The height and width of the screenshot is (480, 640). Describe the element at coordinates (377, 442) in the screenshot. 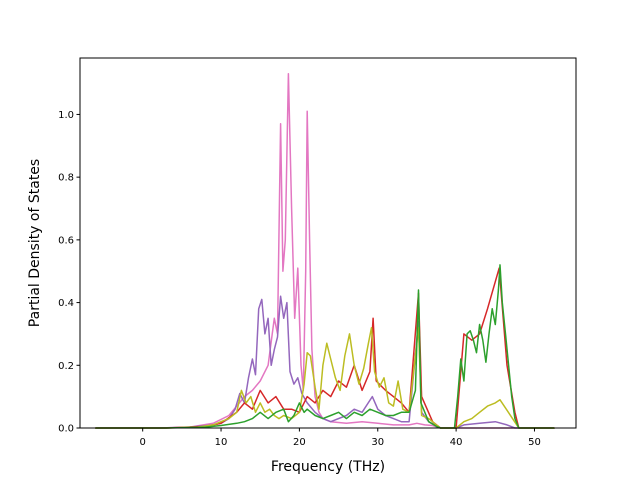

I see `x-tick-label: 30` at that location.